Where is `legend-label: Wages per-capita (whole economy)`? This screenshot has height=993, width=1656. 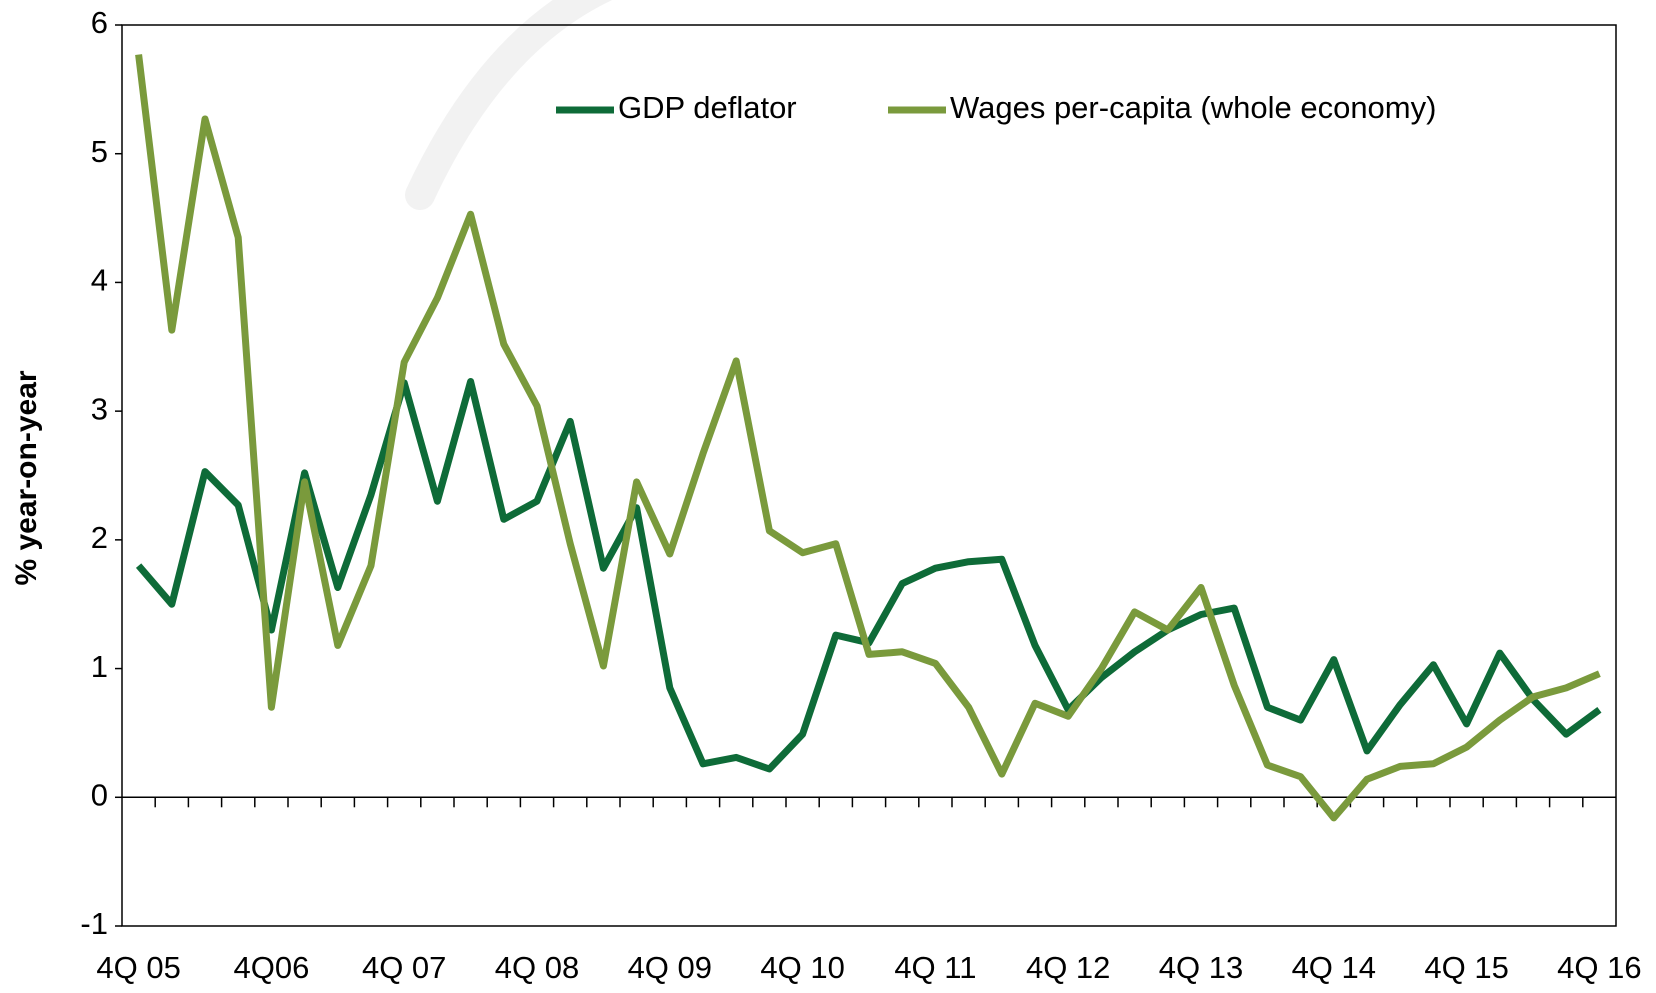 legend-label: Wages per-capita (whole economy) is located at coordinates (1193, 107).